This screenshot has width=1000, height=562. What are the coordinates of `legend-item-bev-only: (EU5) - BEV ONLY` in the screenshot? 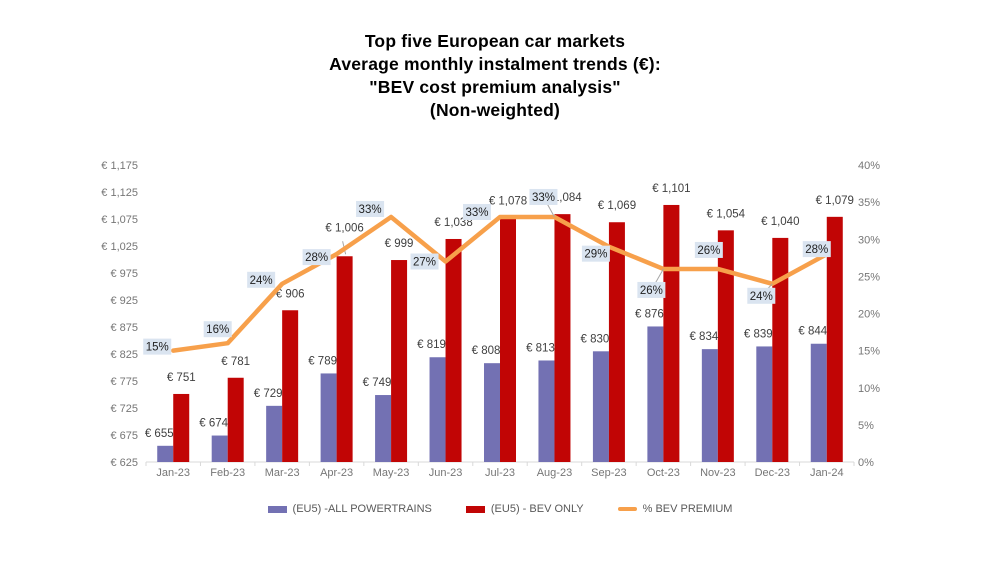 It's located at (524, 509).